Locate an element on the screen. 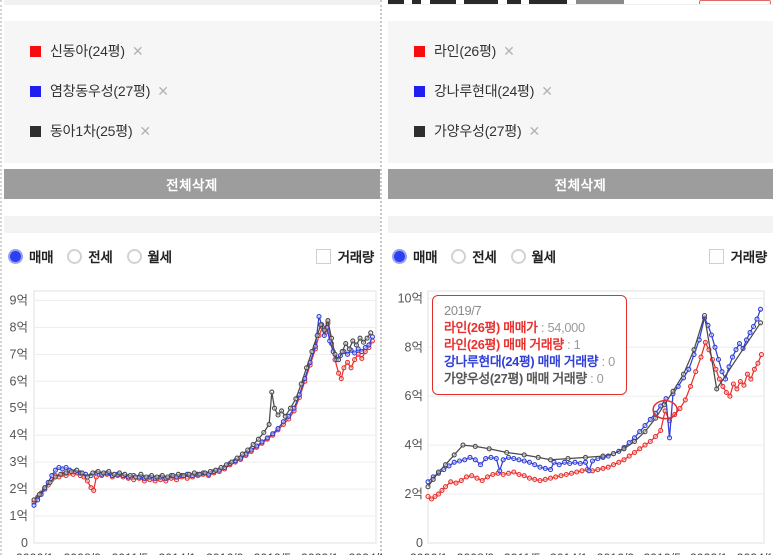 The width and height of the screenshot is (773, 555). radio-label: 월세 is located at coordinates (160, 257).